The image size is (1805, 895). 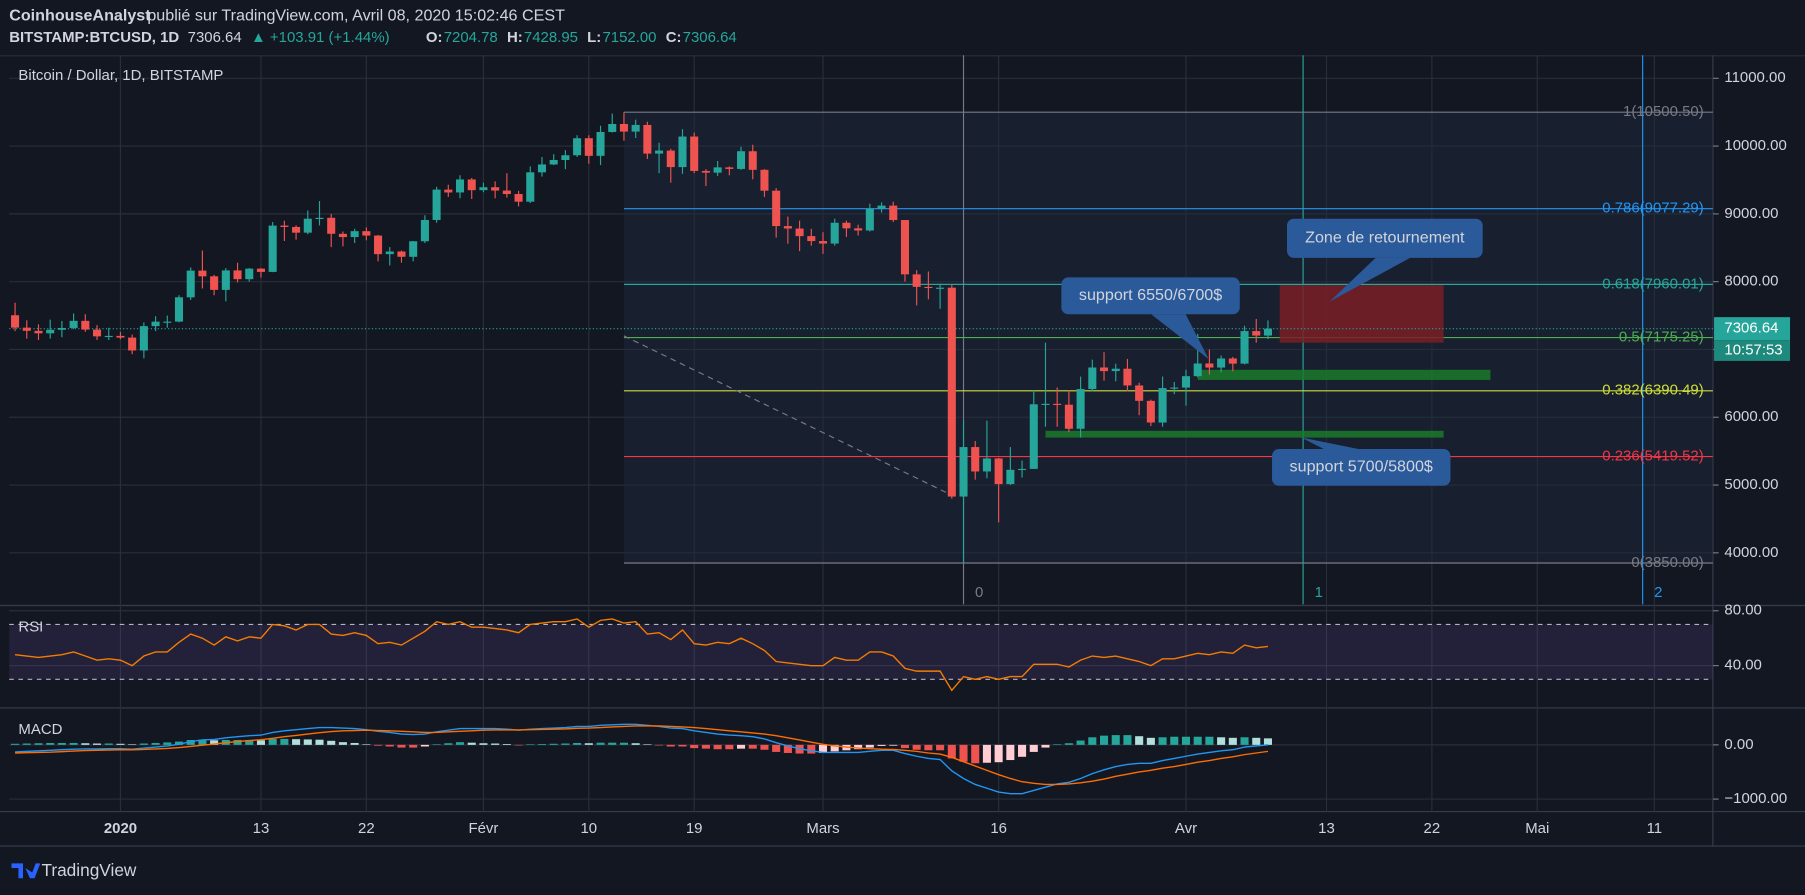 I want to click on y-tick-label: −1000.00, so click(x=1755, y=798).